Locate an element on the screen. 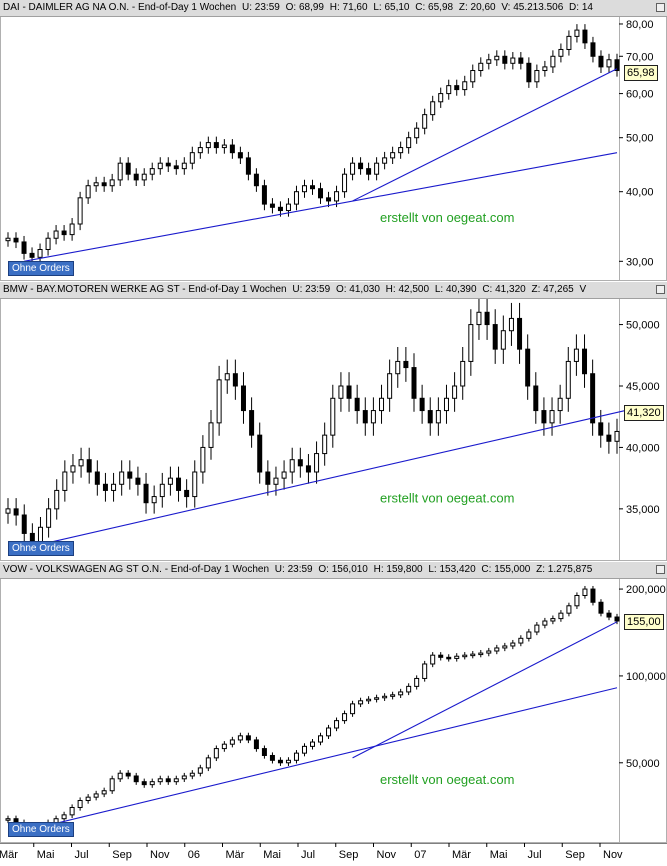 The image size is (667, 866). xtick-label-8: Jul is located at coordinates (308, 855).